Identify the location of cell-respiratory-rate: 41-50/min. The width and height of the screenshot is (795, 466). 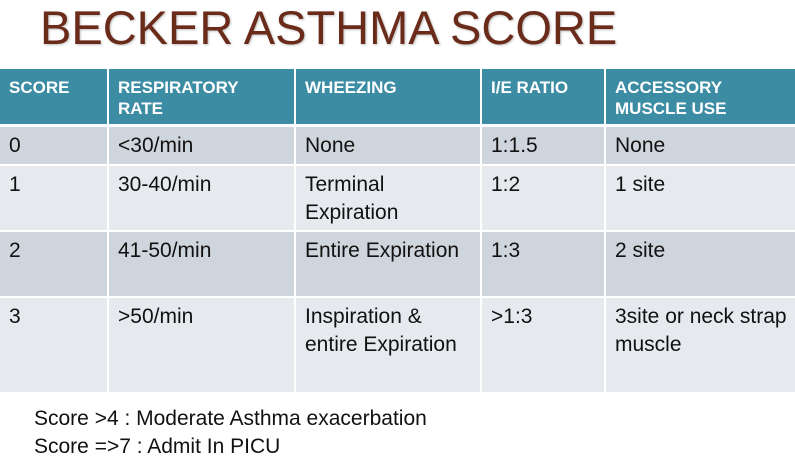
(202, 264).